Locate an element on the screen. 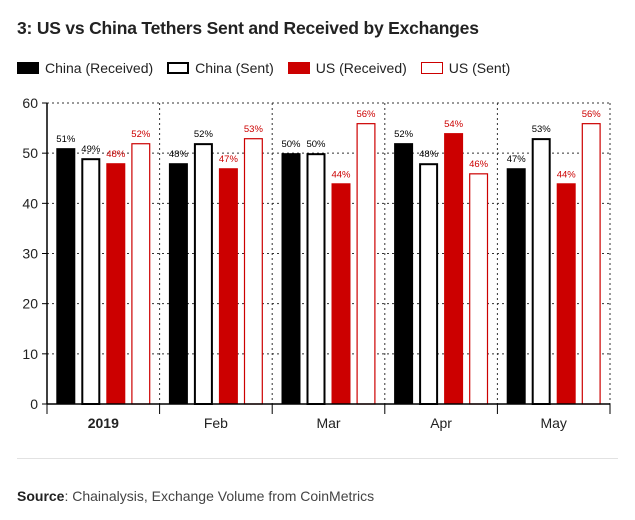 The image size is (635, 520). y-tick-label: 10 is located at coordinates (30, 354).